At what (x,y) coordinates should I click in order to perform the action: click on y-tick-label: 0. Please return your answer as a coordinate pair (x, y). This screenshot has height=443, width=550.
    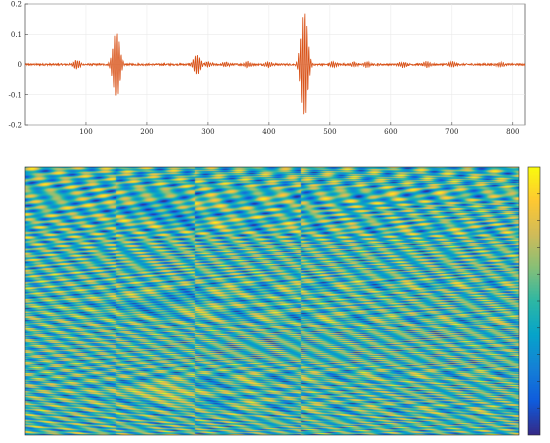
    Looking at the image, I should click on (20, 65).